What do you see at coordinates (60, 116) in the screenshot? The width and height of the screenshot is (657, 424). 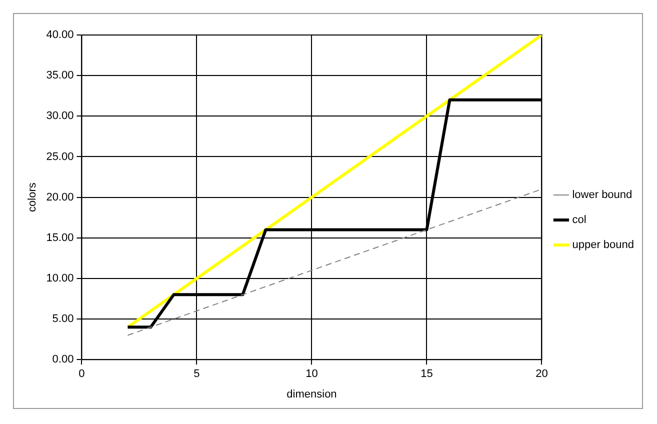 I see `y-tick-label: 30.00` at bounding box center [60, 116].